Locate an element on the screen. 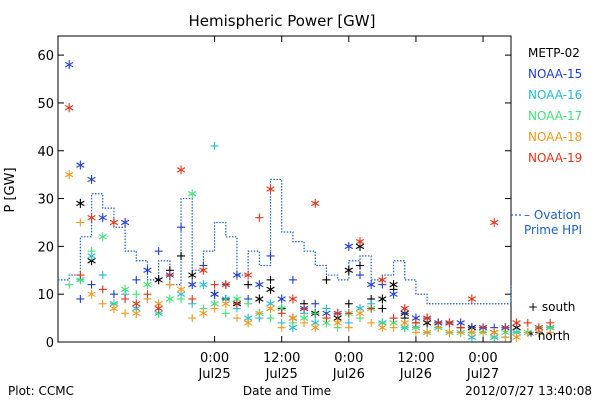  legend-ovation: Prime HPI is located at coordinates (553, 230).